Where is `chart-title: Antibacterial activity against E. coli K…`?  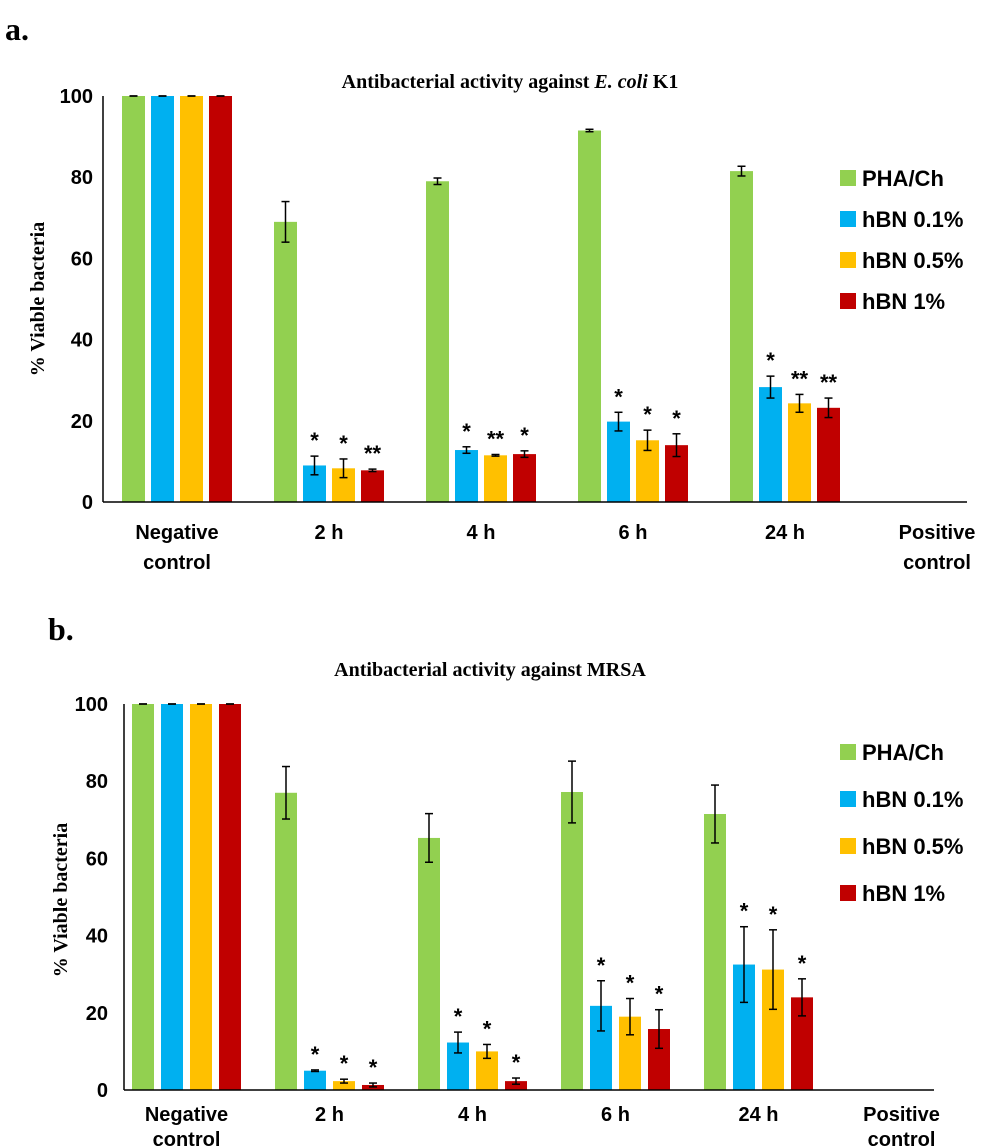 chart-title: Antibacterial activity against E. coli K… is located at coordinates (510, 82).